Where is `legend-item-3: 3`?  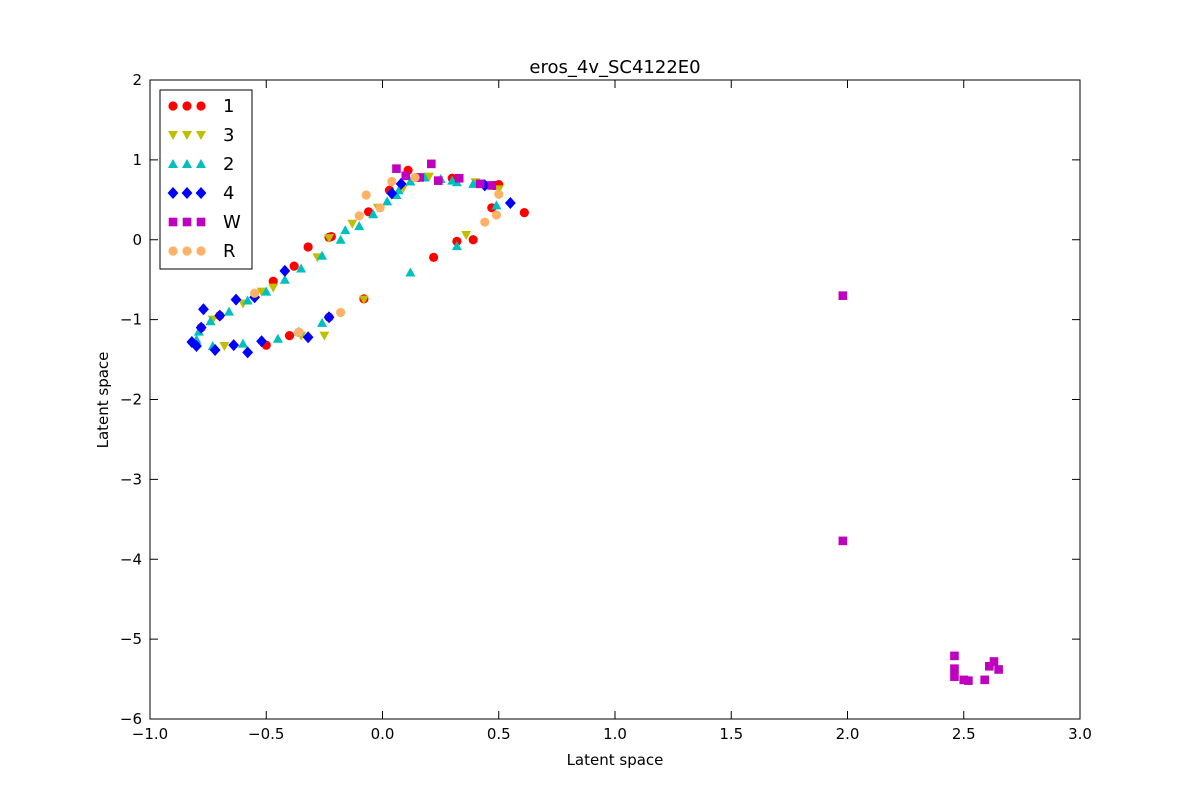 legend-item-3: 3 is located at coordinates (201, 135).